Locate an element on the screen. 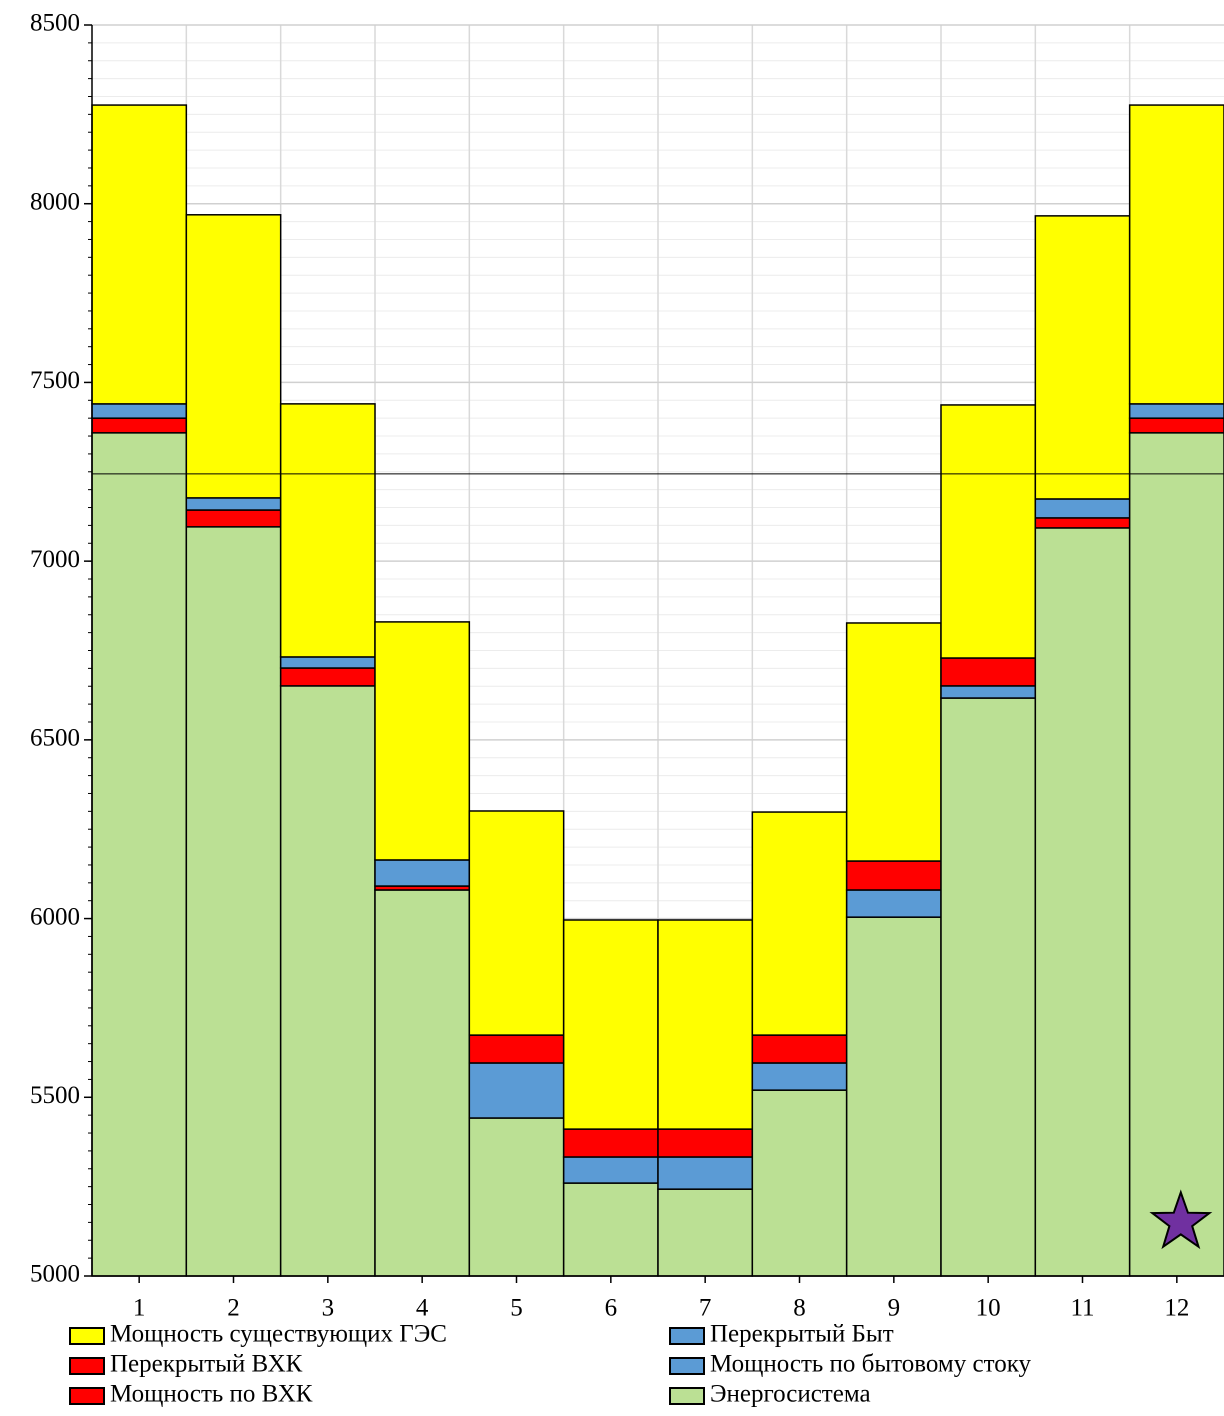  y-tick-label: 5500 is located at coordinates (55, 1095).